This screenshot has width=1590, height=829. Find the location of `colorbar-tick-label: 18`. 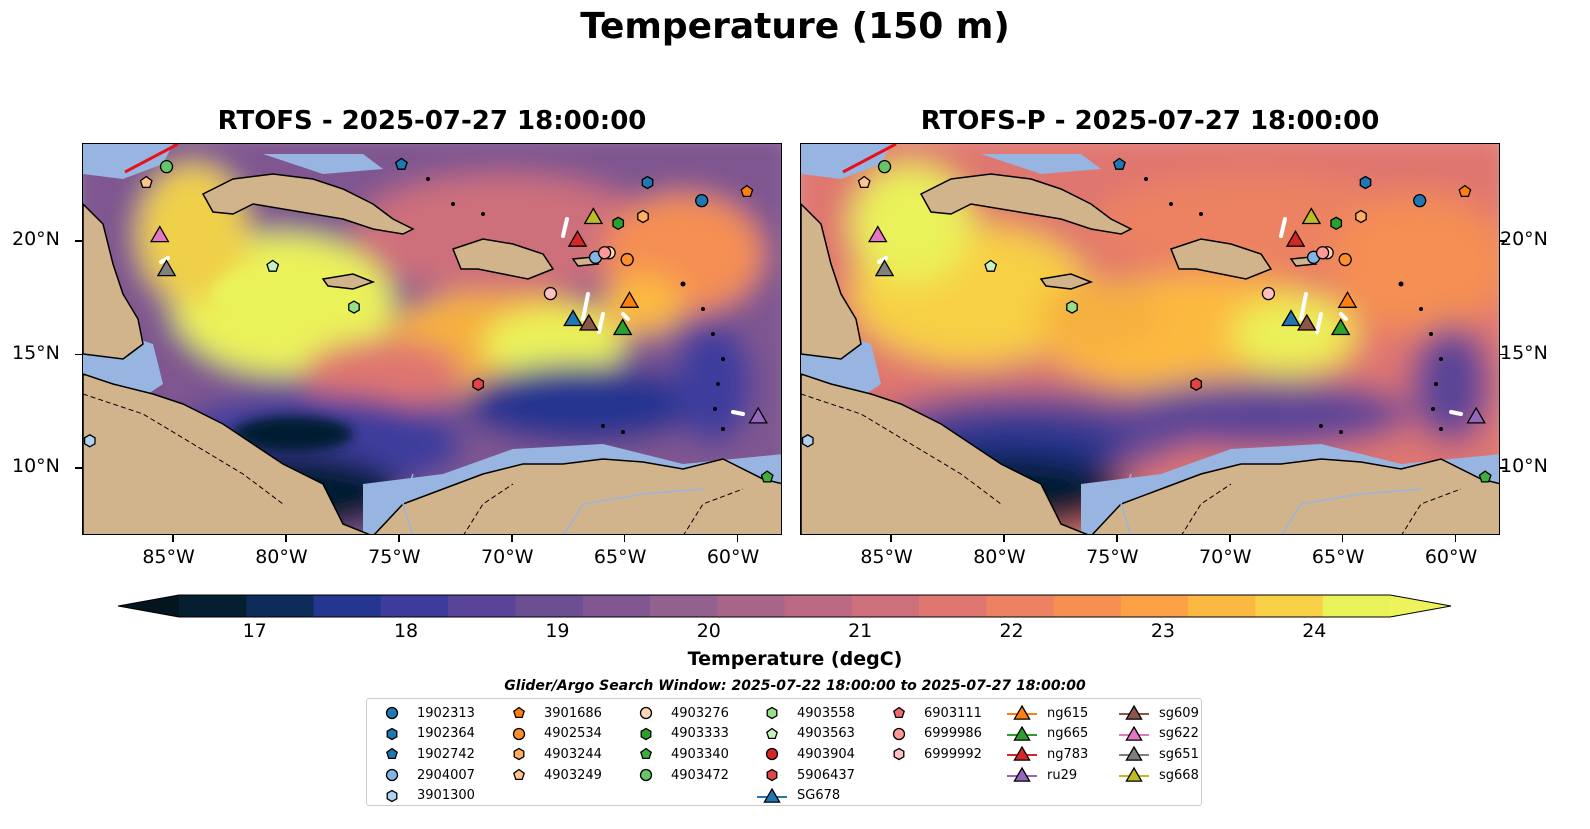

colorbar-tick-label: 18 is located at coordinates (406, 631).